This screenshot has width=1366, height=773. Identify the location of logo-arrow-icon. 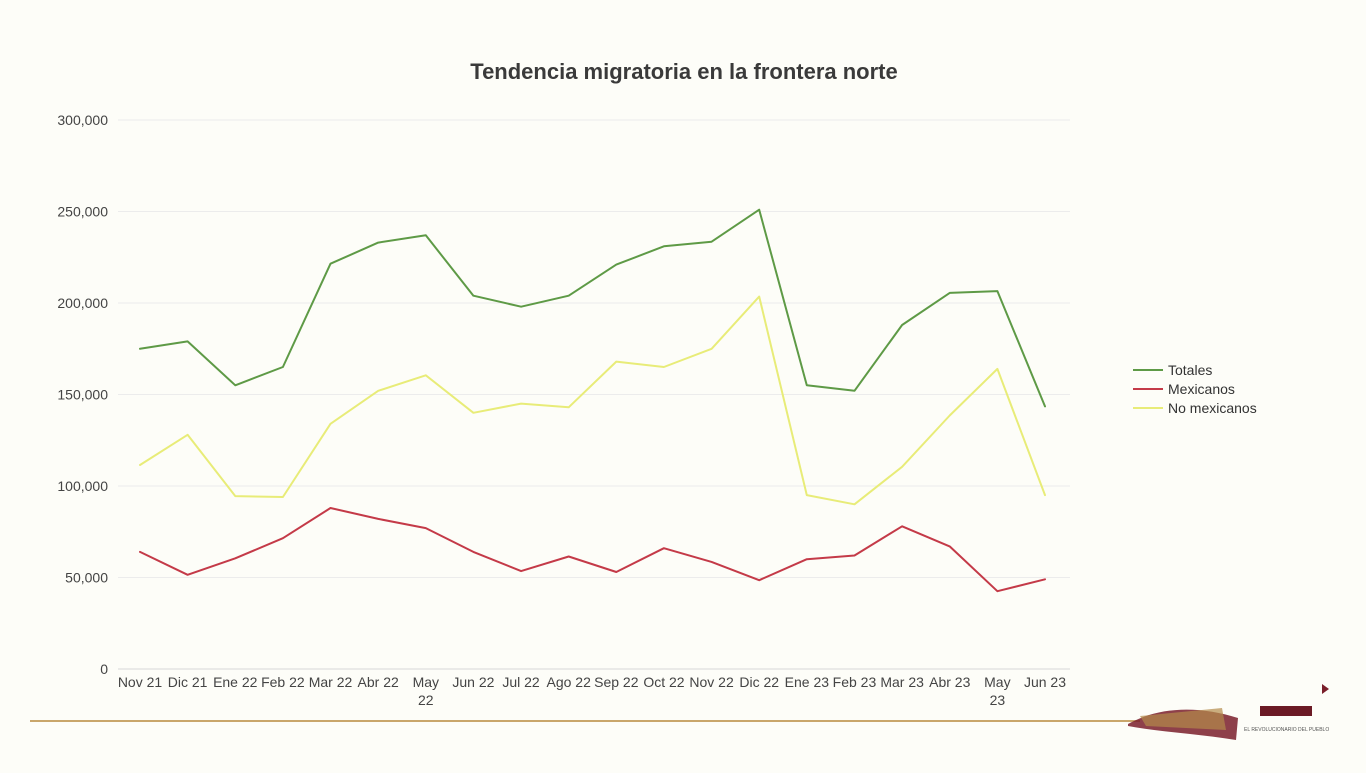
(1325, 689).